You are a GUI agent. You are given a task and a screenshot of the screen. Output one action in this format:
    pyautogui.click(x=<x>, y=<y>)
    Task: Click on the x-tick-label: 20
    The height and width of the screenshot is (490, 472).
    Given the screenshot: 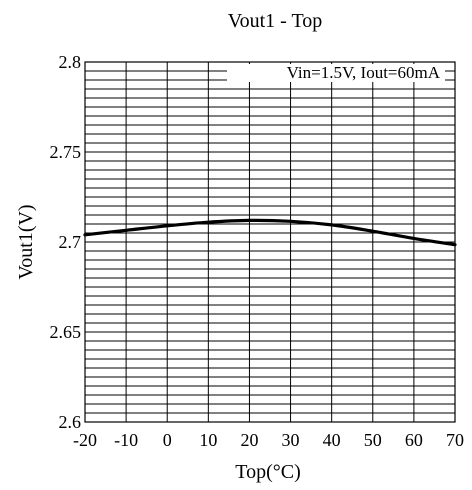 What is the action you would take?
    pyautogui.click(x=249, y=440)
    